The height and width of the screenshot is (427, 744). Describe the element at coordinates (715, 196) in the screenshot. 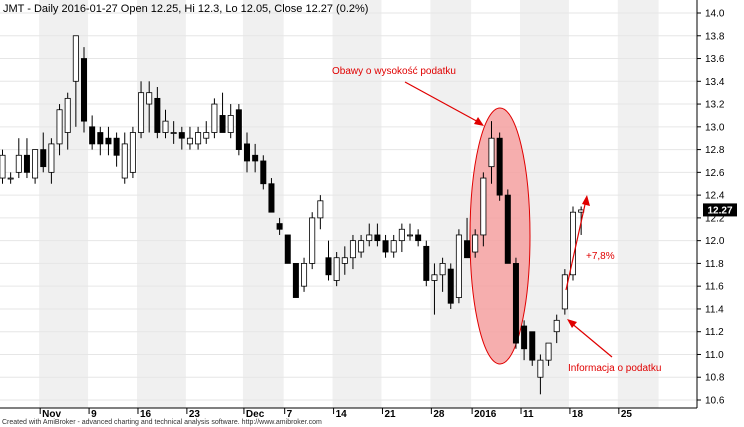

I see `y-tick-label-12.4: 12.4` at that location.